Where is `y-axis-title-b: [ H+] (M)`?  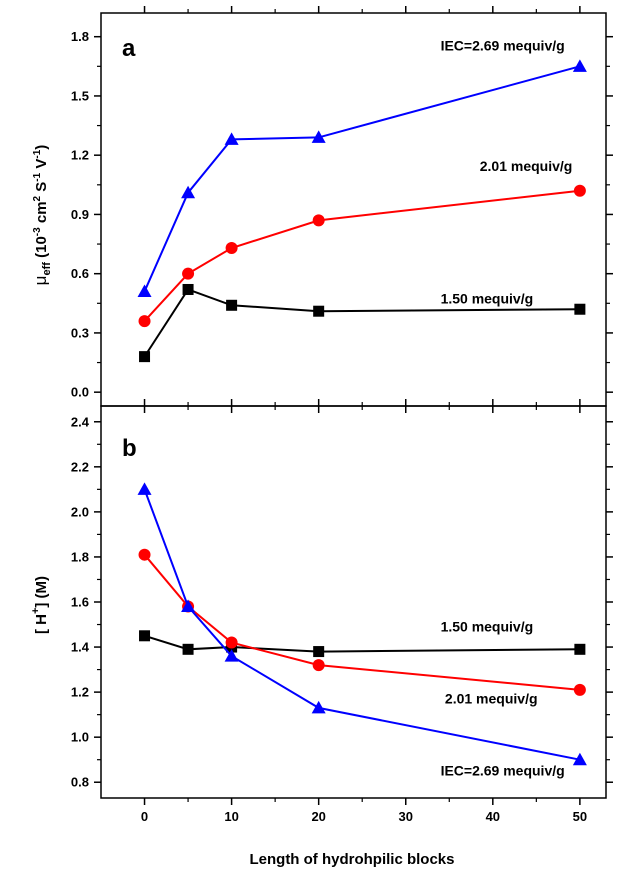
y-axis-title-b: [ H+] (M) is located at coordinates (40, 605).